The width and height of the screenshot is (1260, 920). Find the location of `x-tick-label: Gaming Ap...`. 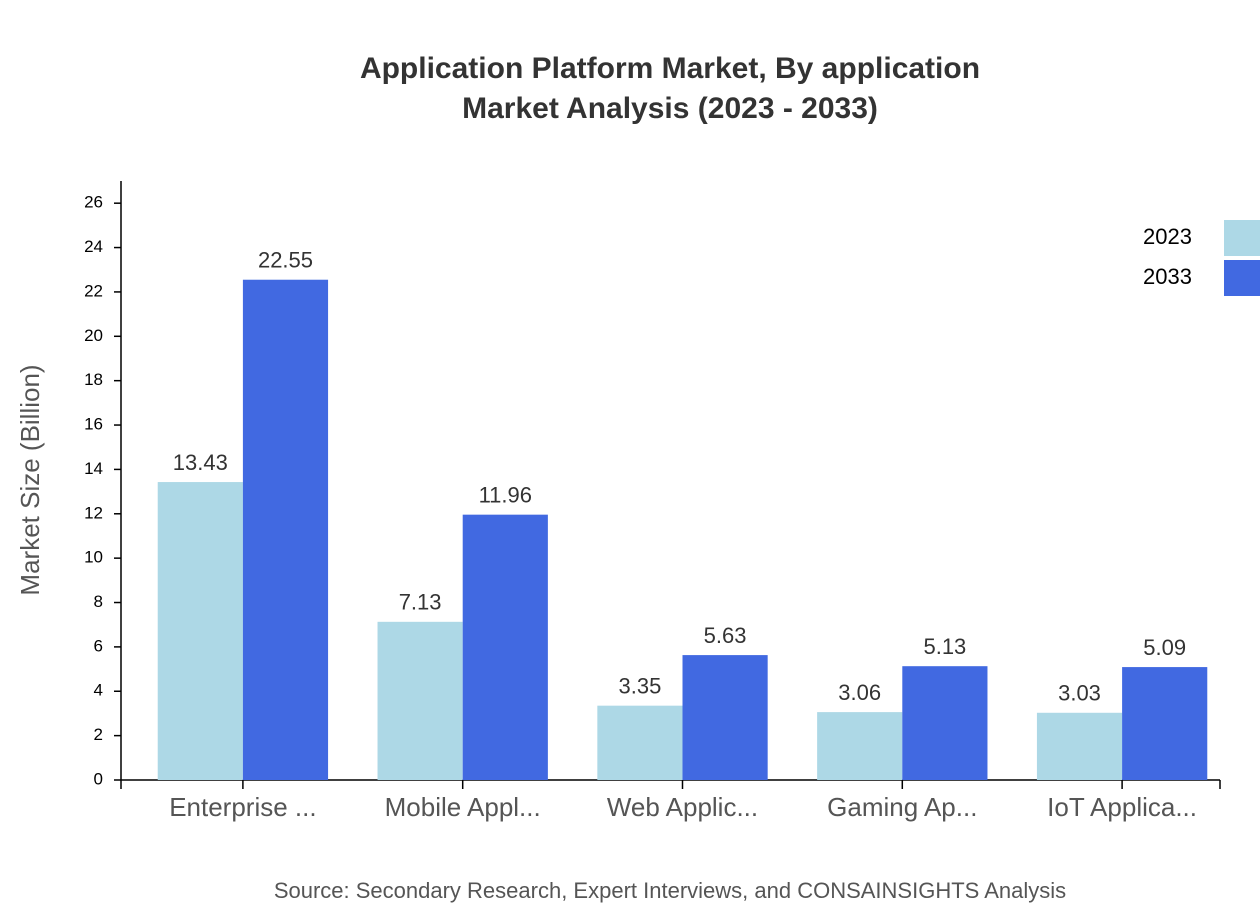

x-tick-label: Gaming Ap... is located at coordinates (902, 807).